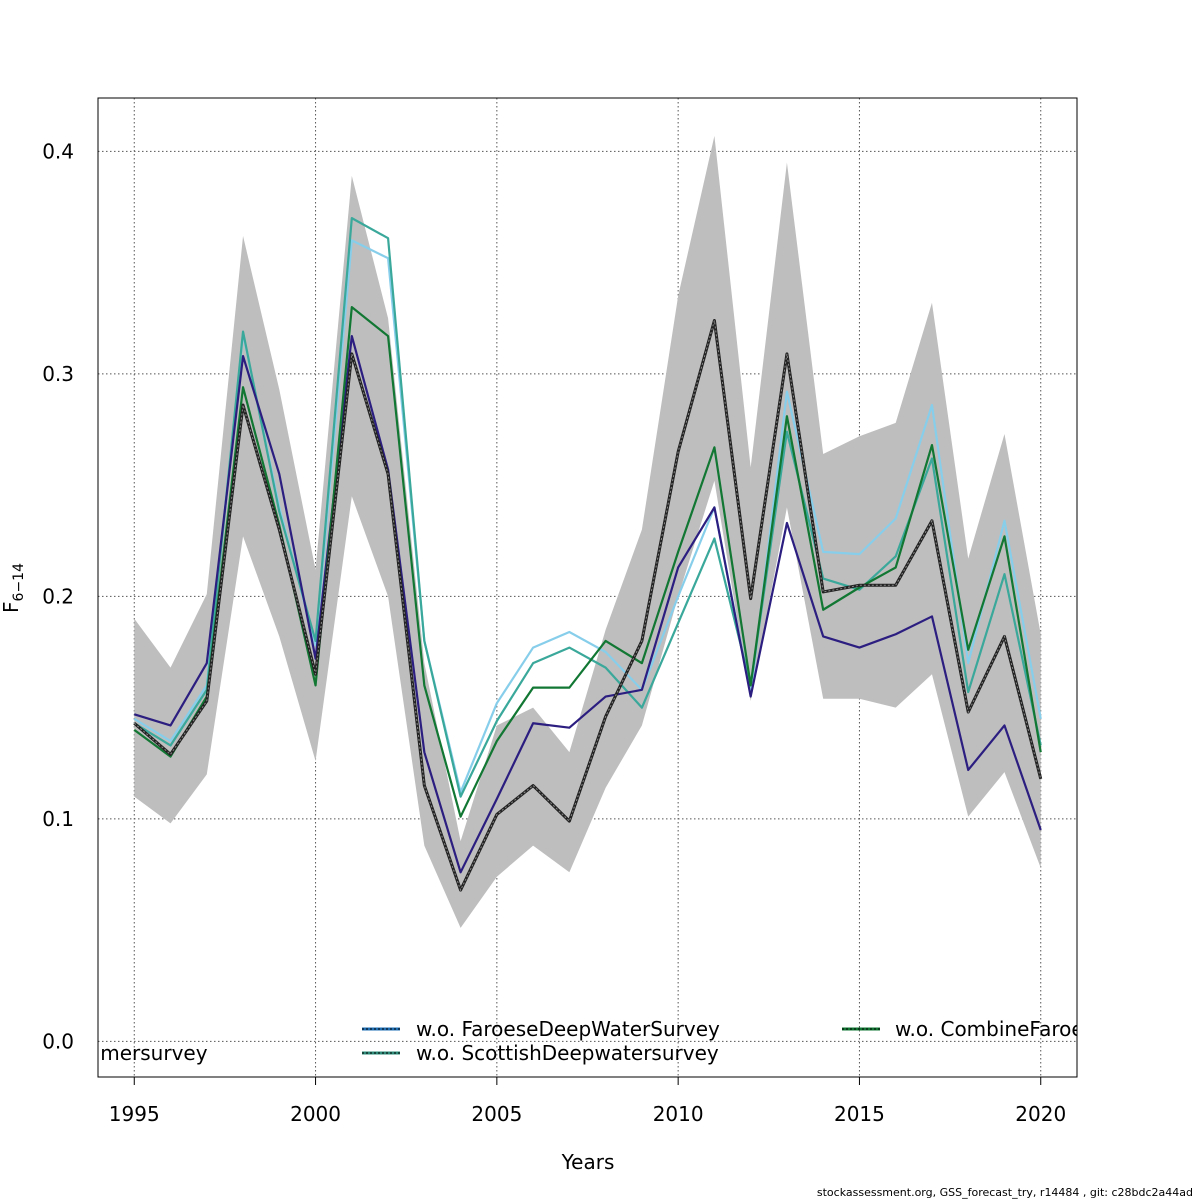 This screenshot has height=1200, width=1200. Describe the element at coordinates (678, 1114) in the screenshot. I see `x-tick-label: 2010` at that location.